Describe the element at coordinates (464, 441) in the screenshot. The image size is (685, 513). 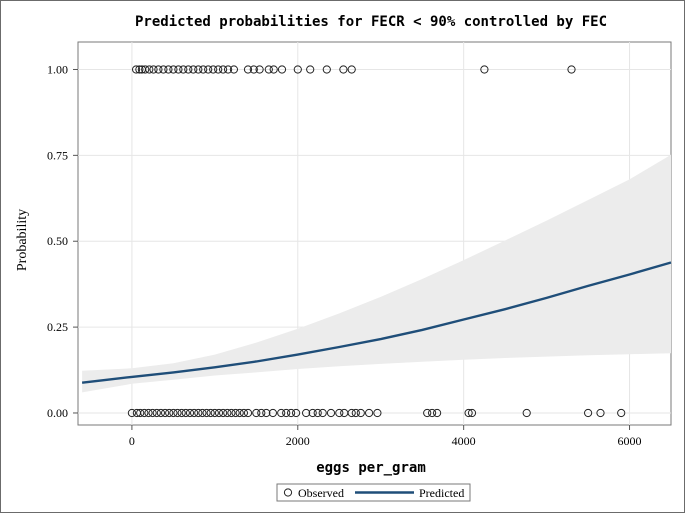
I see `x-tick-label-2: 4000` at that location.